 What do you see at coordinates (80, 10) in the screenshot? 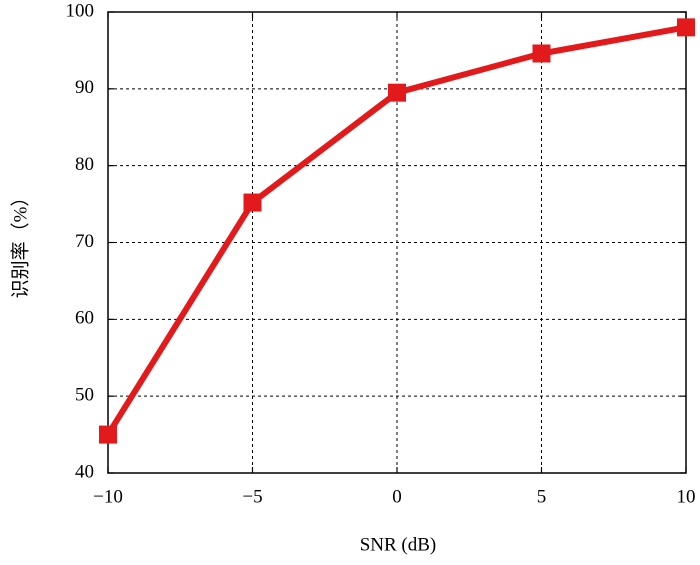
I see `y-tick-label: 100` at bounding box center [80, 10].